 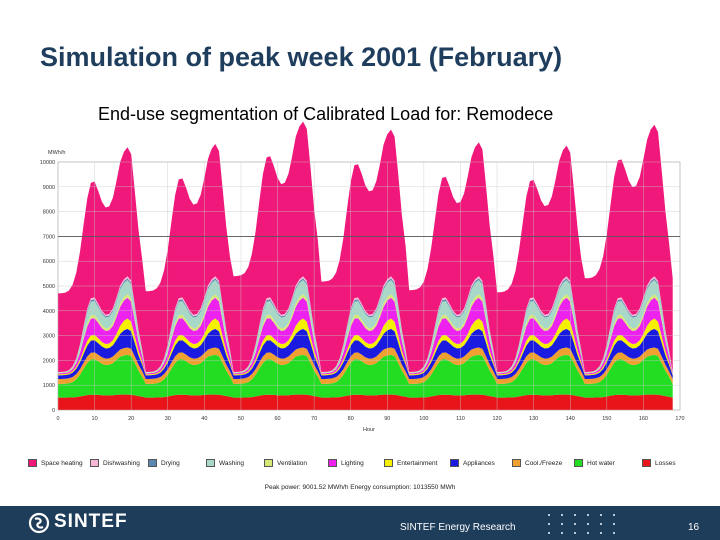 What do you see at coordinates (47, 163) in the screenshot?
I see `y-tick-label: 10000` at bounding box center [47, 163].